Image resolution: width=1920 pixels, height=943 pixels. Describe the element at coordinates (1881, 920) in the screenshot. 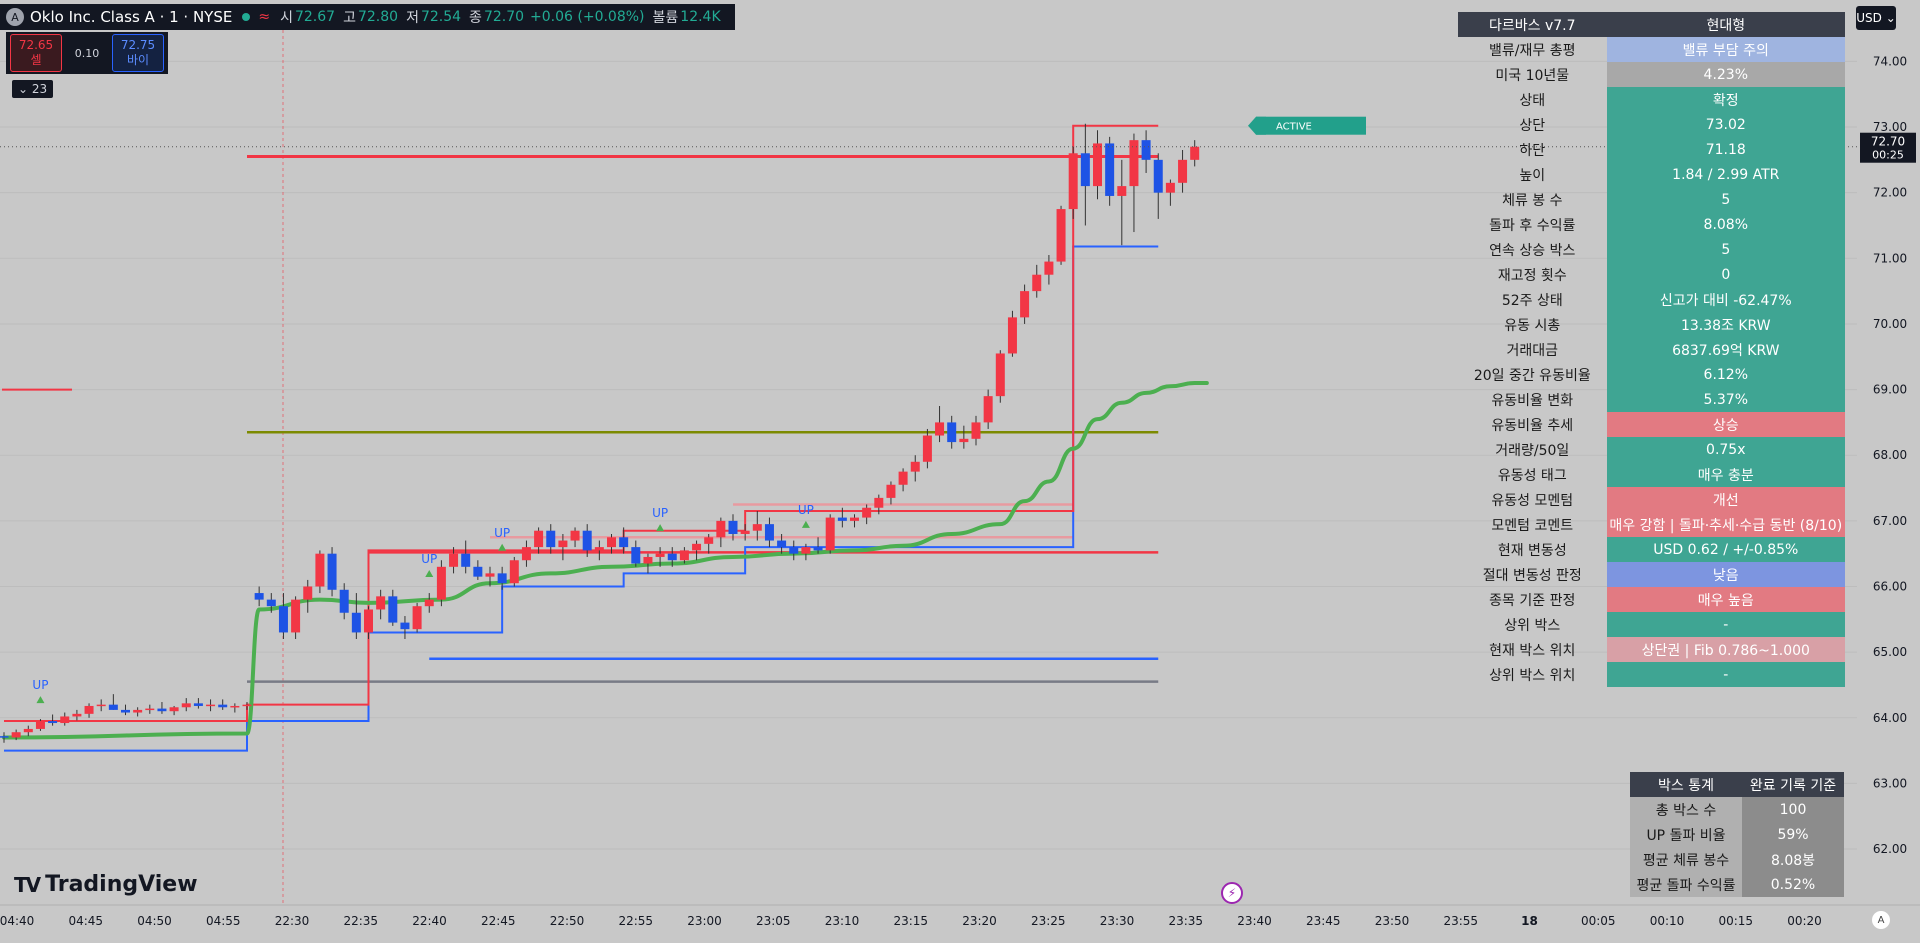

I see `auto-scale-button: A` at that location.